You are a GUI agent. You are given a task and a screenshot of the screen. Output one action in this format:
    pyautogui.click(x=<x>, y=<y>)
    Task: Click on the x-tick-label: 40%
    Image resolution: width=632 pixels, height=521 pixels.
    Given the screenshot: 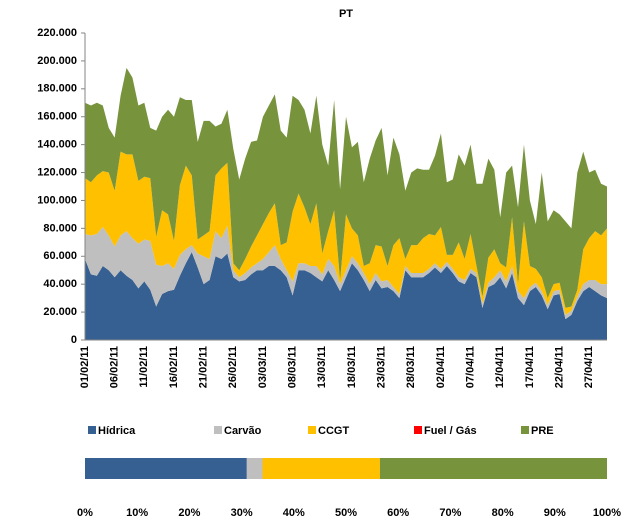 What is the action you would take?
    pyautogui.click(x=294, y=513)
    